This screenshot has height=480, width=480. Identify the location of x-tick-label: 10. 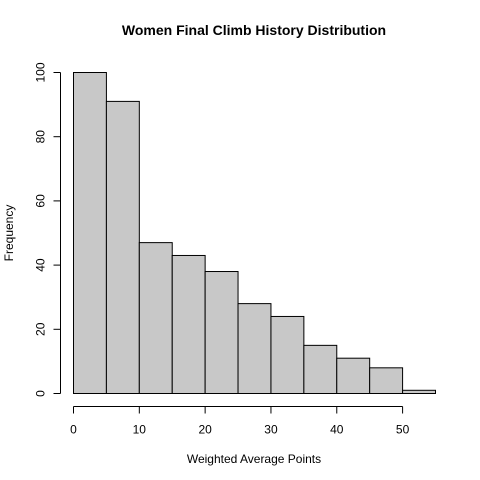
(140, 430).